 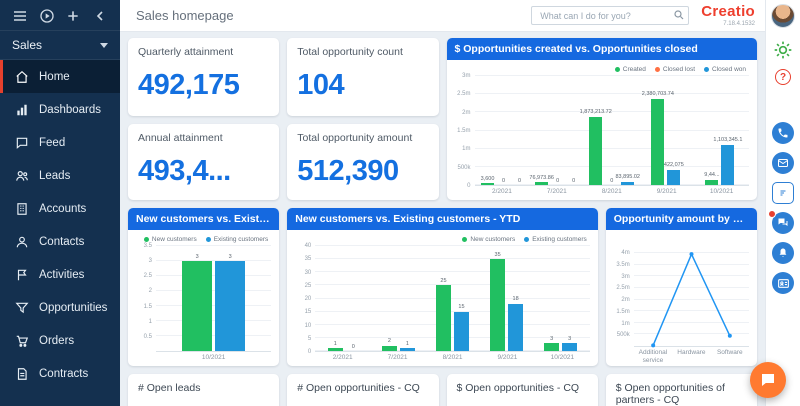 I want to click on bar-group: 1,873,213.72 0 83,895.02, so click(x=610, y=130).